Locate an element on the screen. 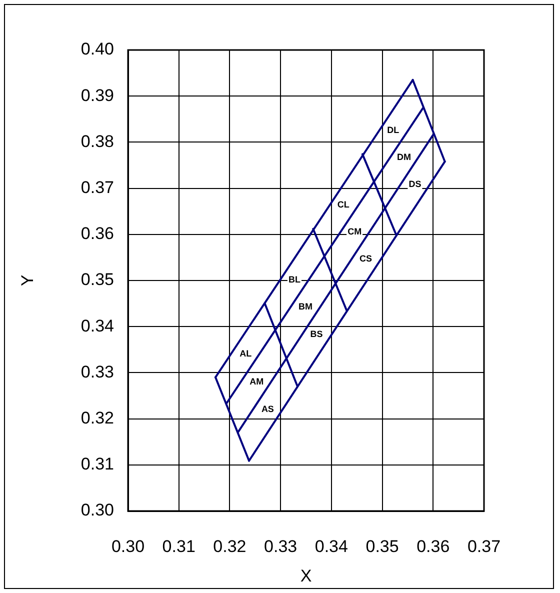 This screenshot has width=560, height=593. x-tick-label: 0.35 is located at coordinates (382, 546).